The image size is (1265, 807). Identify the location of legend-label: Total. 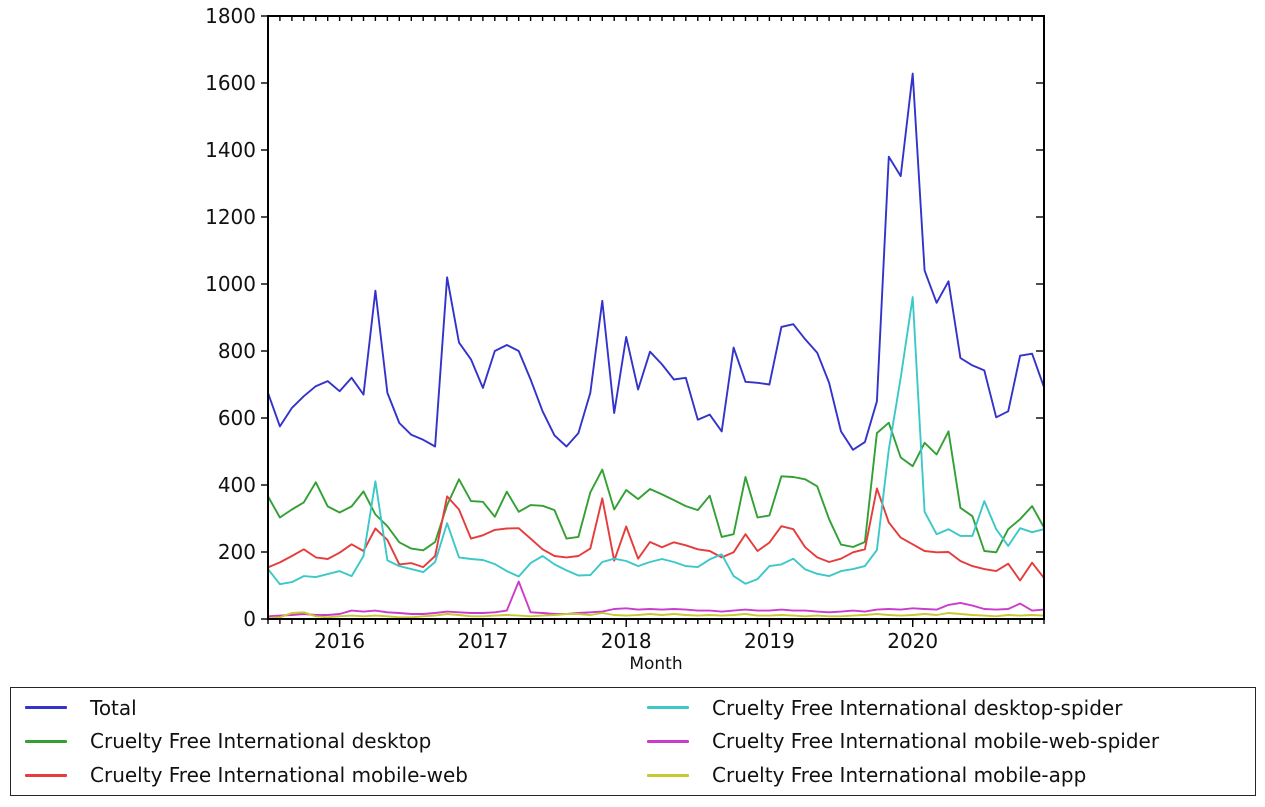
(113, 707).